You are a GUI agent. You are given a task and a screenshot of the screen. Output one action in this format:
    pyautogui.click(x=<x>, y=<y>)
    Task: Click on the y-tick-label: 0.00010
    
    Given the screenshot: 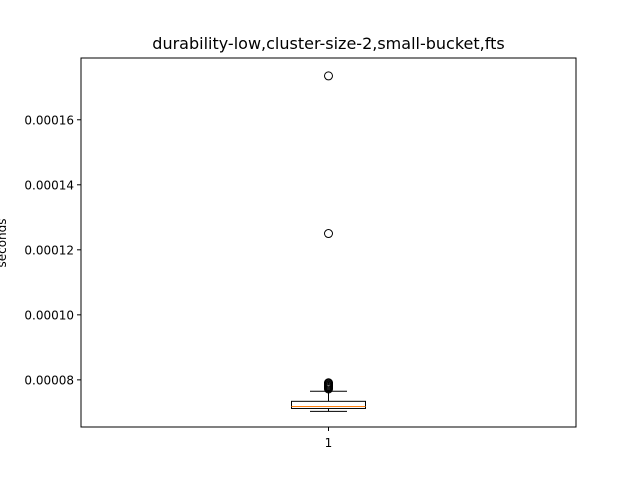 What is the action you would take?
    pyautogui.click(x=49, y=315)
    